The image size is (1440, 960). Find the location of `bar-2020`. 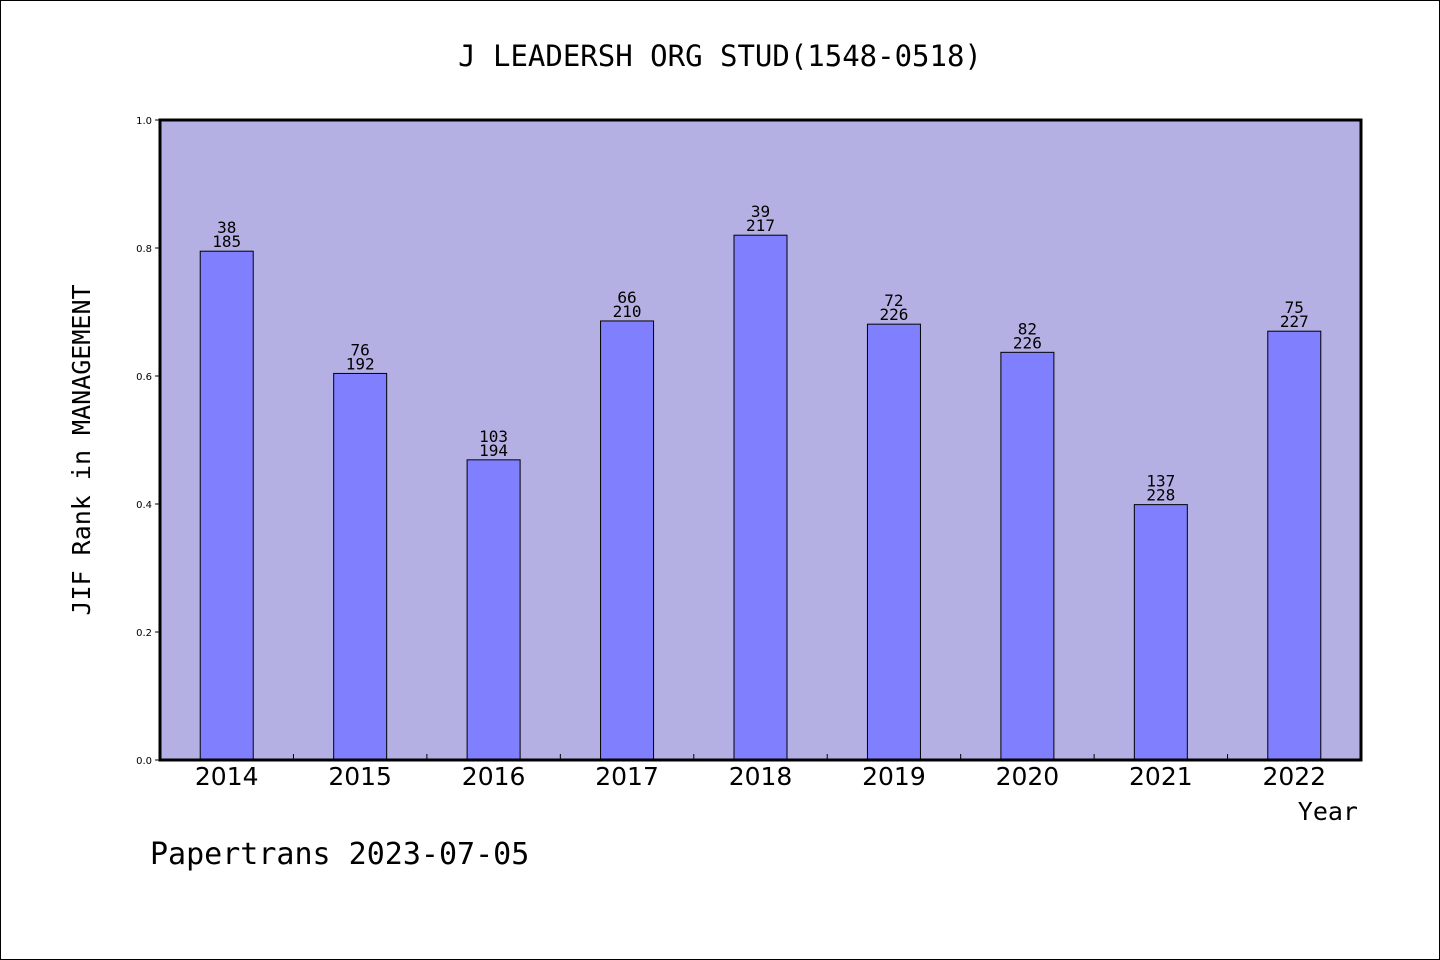

bar-2020 is located at coordinates (1027, 556).